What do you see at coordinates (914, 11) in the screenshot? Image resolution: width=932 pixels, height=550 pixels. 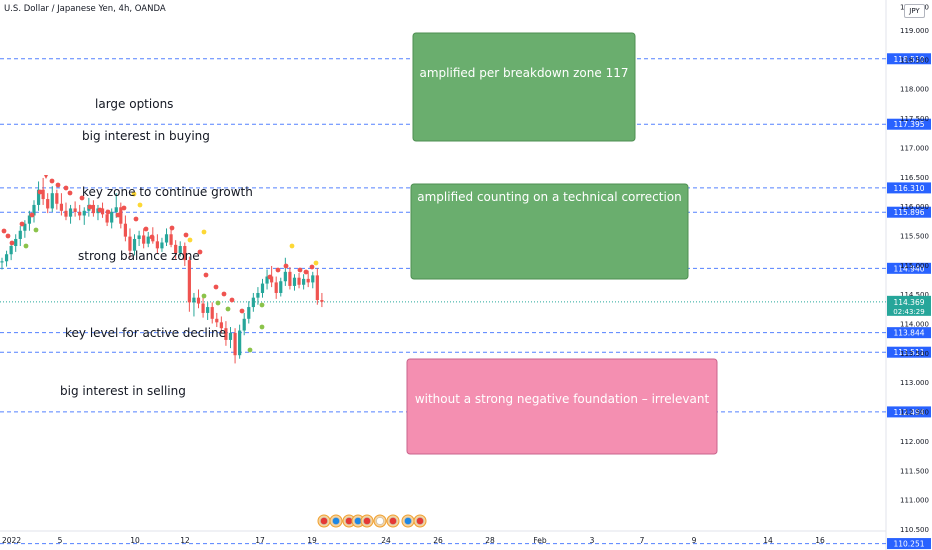 I see `currency-badge: JPY` at bounding box center [914, 11].